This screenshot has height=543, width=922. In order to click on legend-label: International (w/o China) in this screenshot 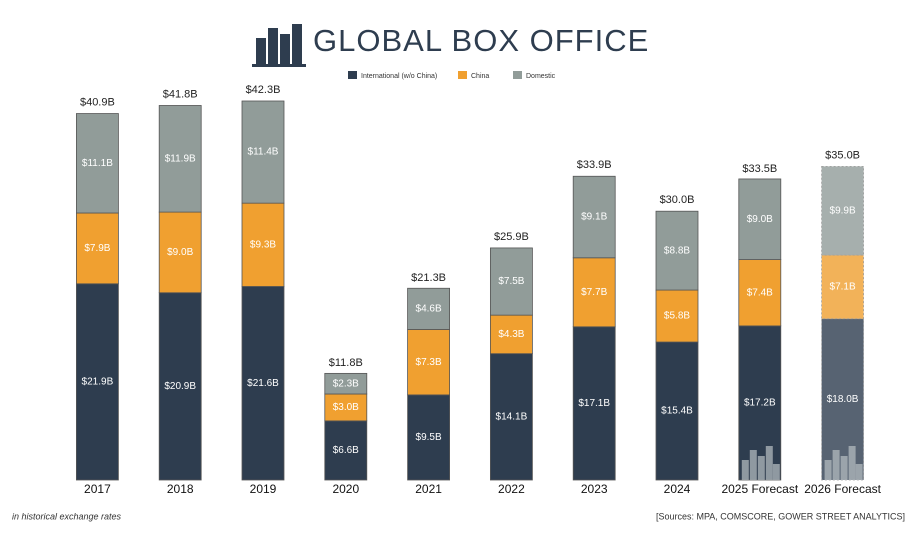, I will do `click(399, 76)`.